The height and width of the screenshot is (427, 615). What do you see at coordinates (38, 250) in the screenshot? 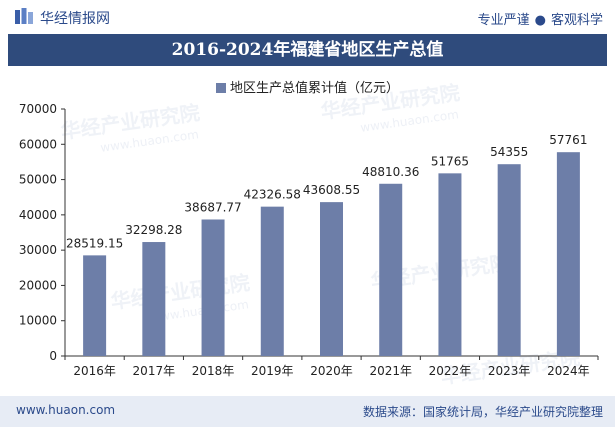
I see `y-tick-label: 30000` at bounding box center [38, 250].